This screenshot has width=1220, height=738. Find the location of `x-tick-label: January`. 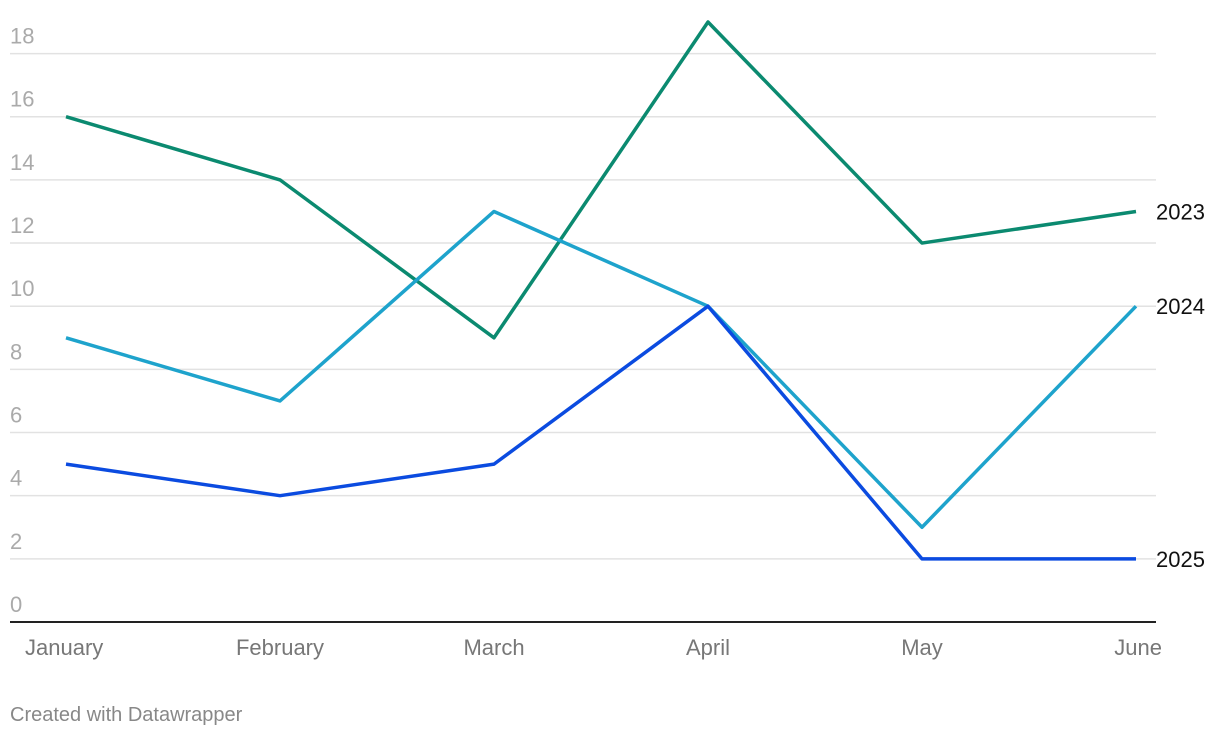

x-tick-label: January is located at coordinates (64, 647).